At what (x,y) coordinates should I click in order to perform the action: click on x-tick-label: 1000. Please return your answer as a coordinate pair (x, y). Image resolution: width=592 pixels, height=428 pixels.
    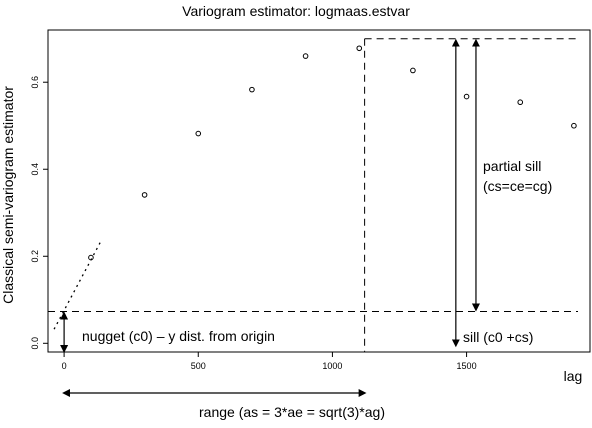
    Looking at the image, I should click on (332, 366).